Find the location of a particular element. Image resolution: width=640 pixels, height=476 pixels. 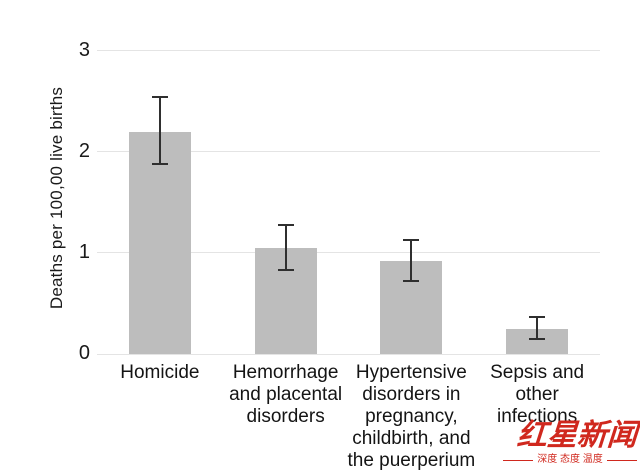

watermark-logo: 红星新闻 深度 态度 温度 is located at coordinates (571, 442).